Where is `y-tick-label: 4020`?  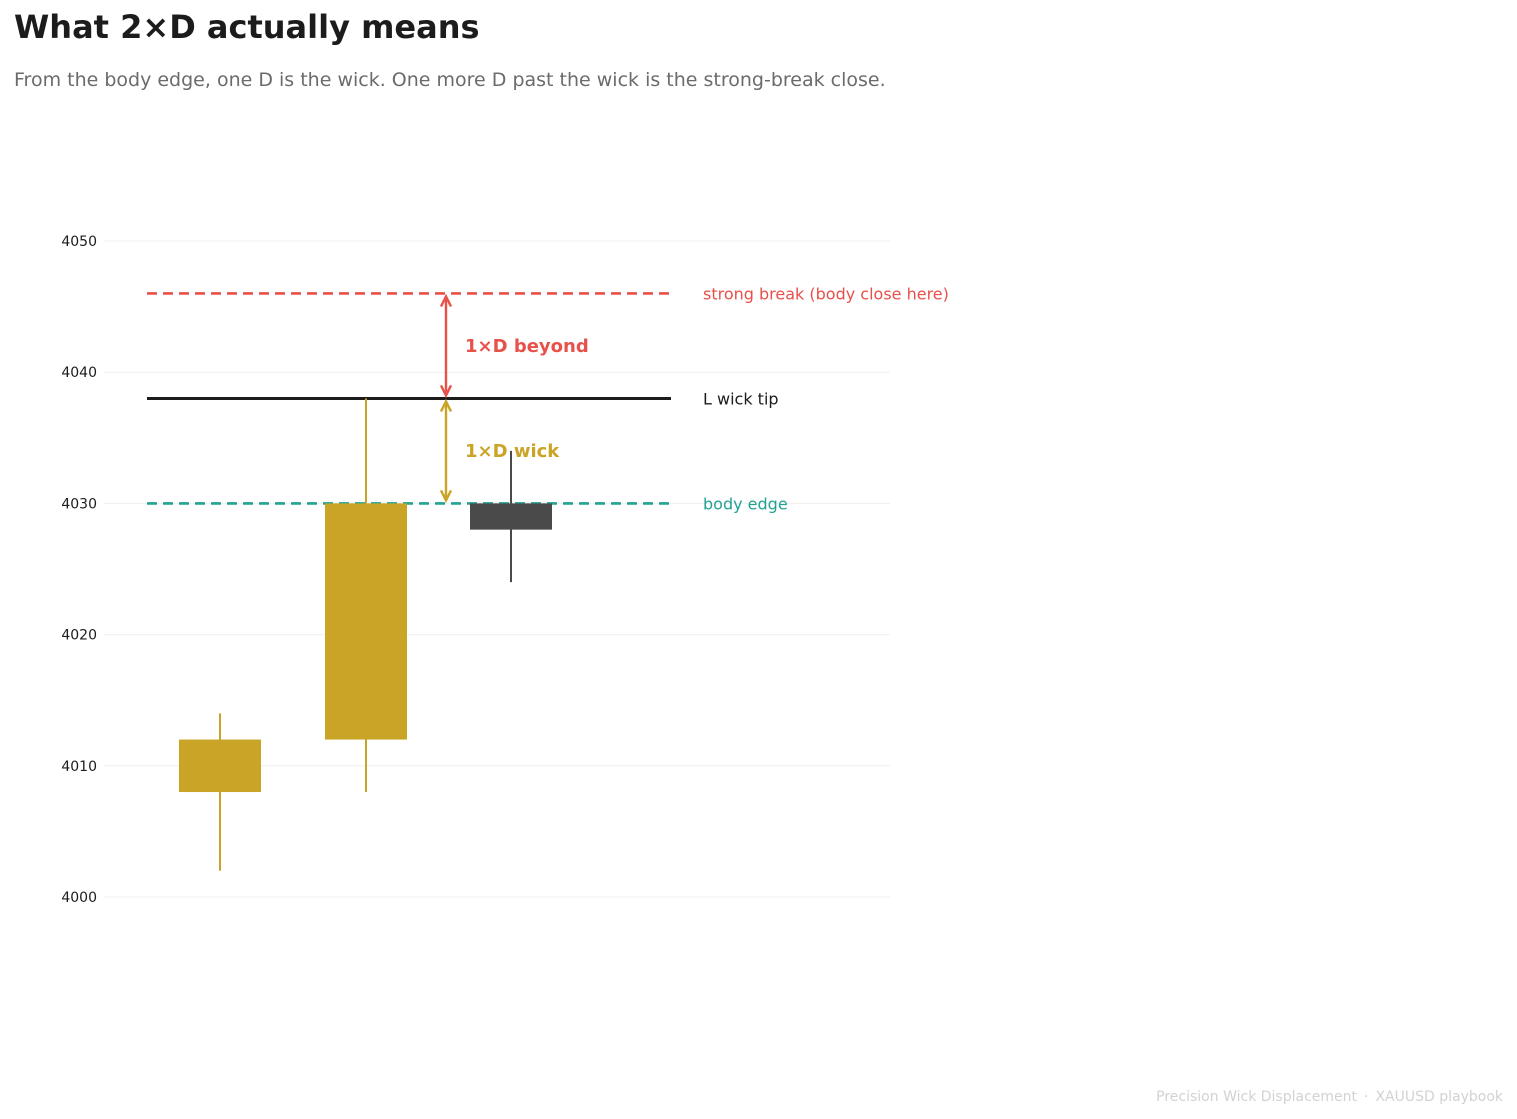
y-tick-label: 4020 is located at coordinates (79, 636).